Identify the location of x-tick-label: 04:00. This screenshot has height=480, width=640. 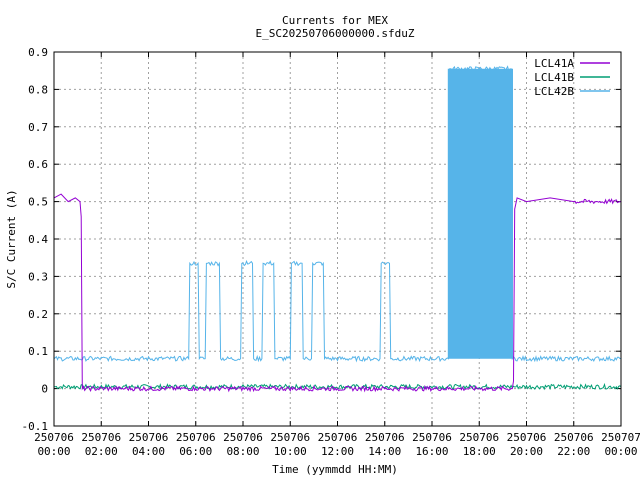
(148, 451).